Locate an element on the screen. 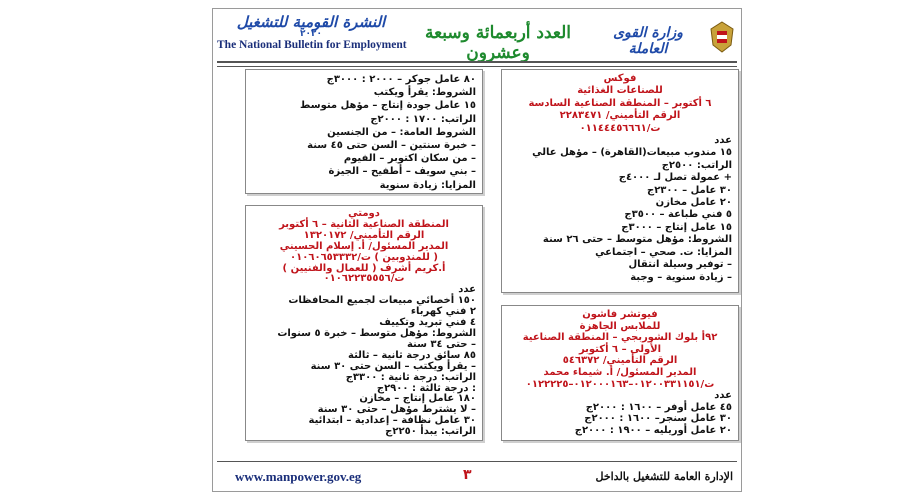 The height and width of the screenshot is (500, 900). company-line: المدير المسئول/ أ. إسلام الحسيني is located at coordinates (364, 246).